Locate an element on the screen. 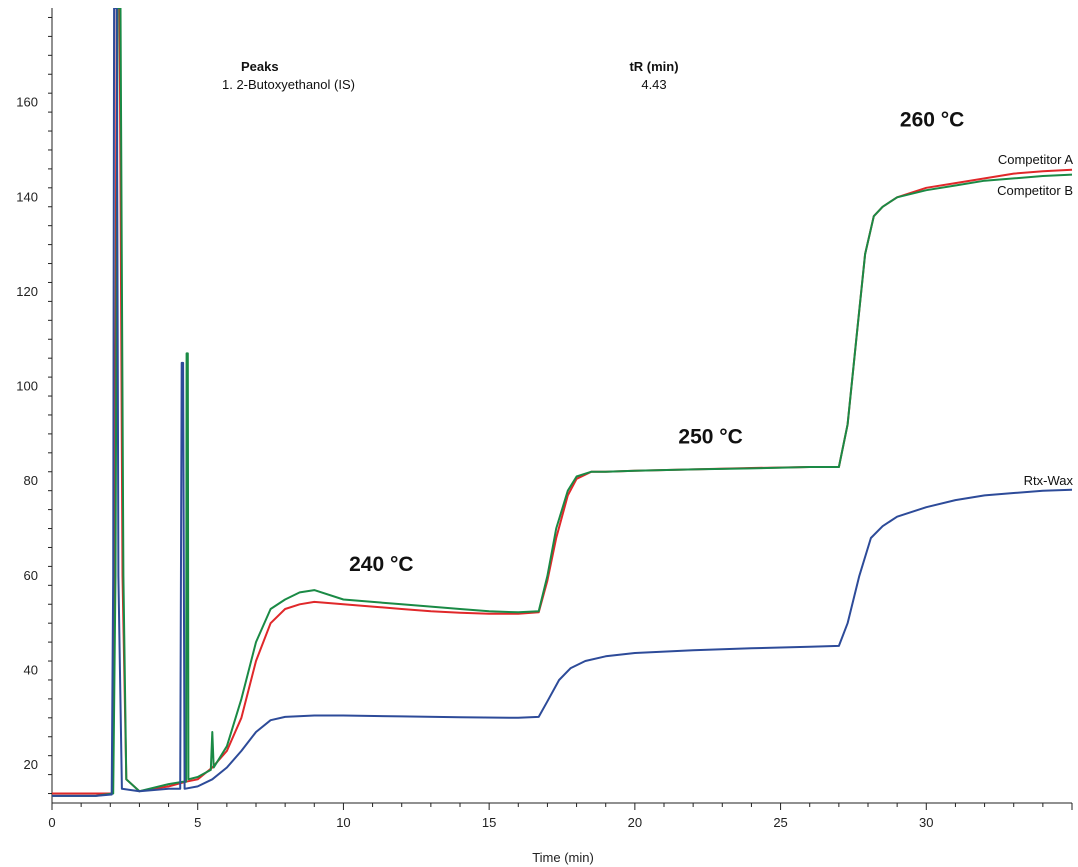 Image resolution: width=1078 pixels, height=867 pixels. x-tick-label: 25 is located at coordinates (780, 822).